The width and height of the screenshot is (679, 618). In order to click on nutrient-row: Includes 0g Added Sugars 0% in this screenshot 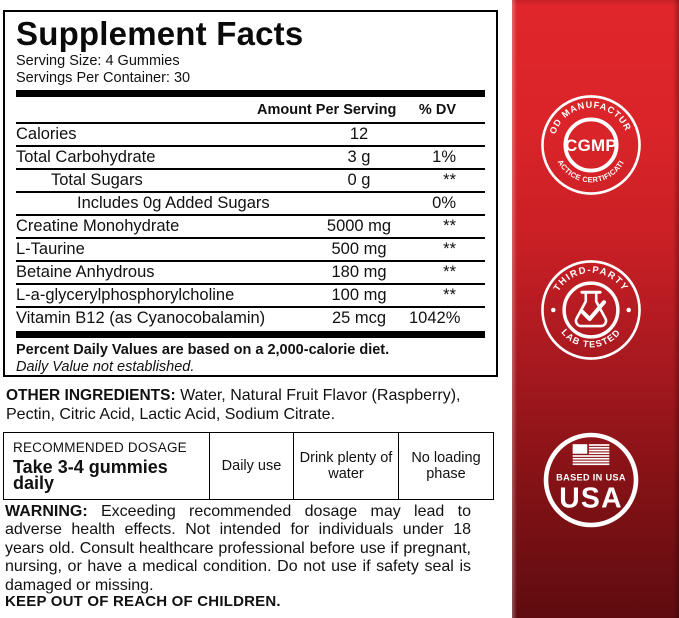, I will do `click(250, 204)`.